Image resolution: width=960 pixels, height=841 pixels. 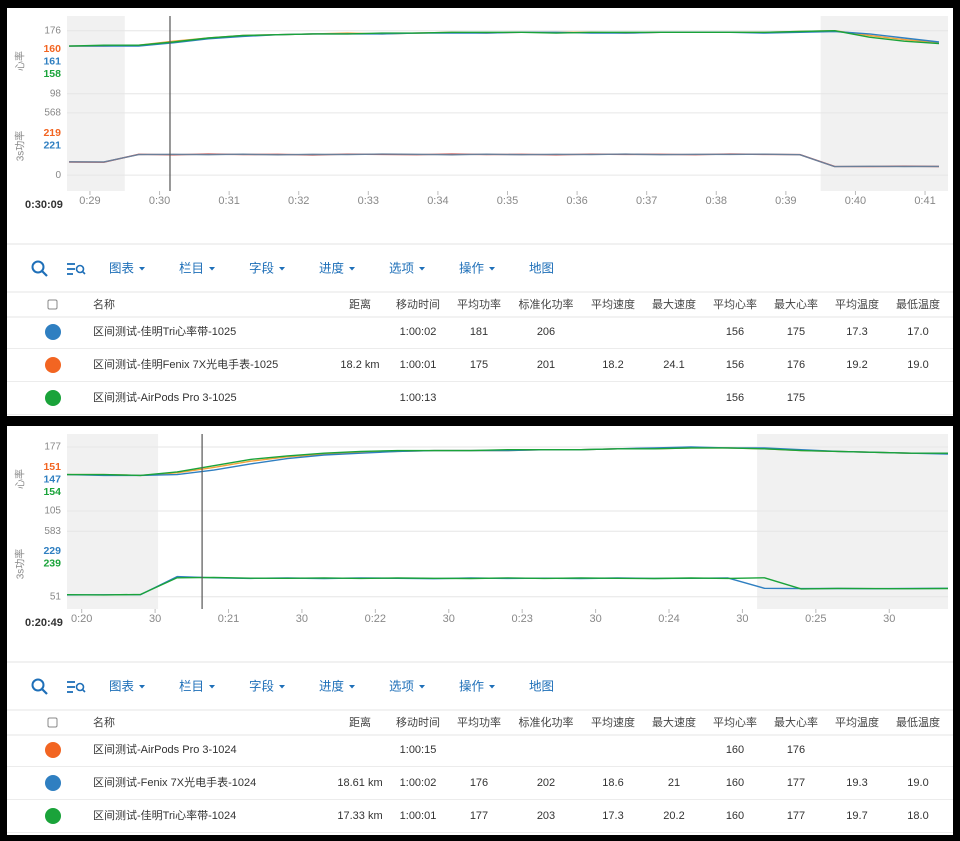 I want to click on table-cell: 201, so click(x=546, y=365).